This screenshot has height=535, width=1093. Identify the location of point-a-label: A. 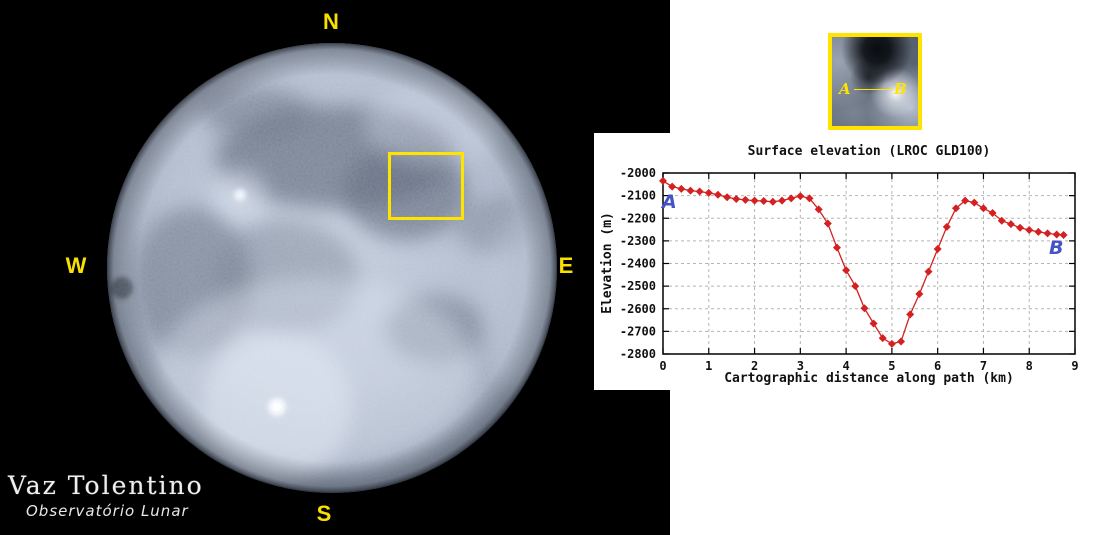
(669, 202).